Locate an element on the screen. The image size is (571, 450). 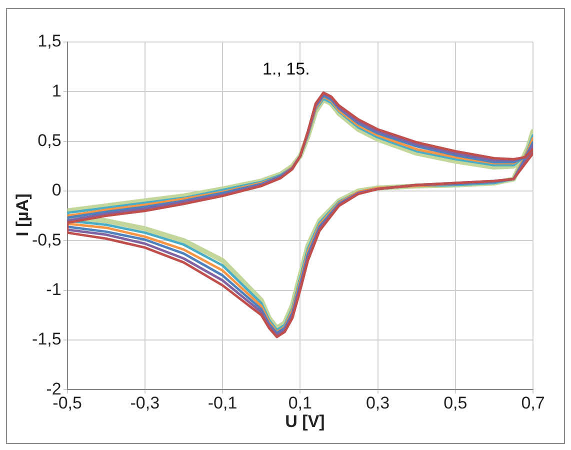
x-tick-label: 0,1 is located at coordinates (300, 402).